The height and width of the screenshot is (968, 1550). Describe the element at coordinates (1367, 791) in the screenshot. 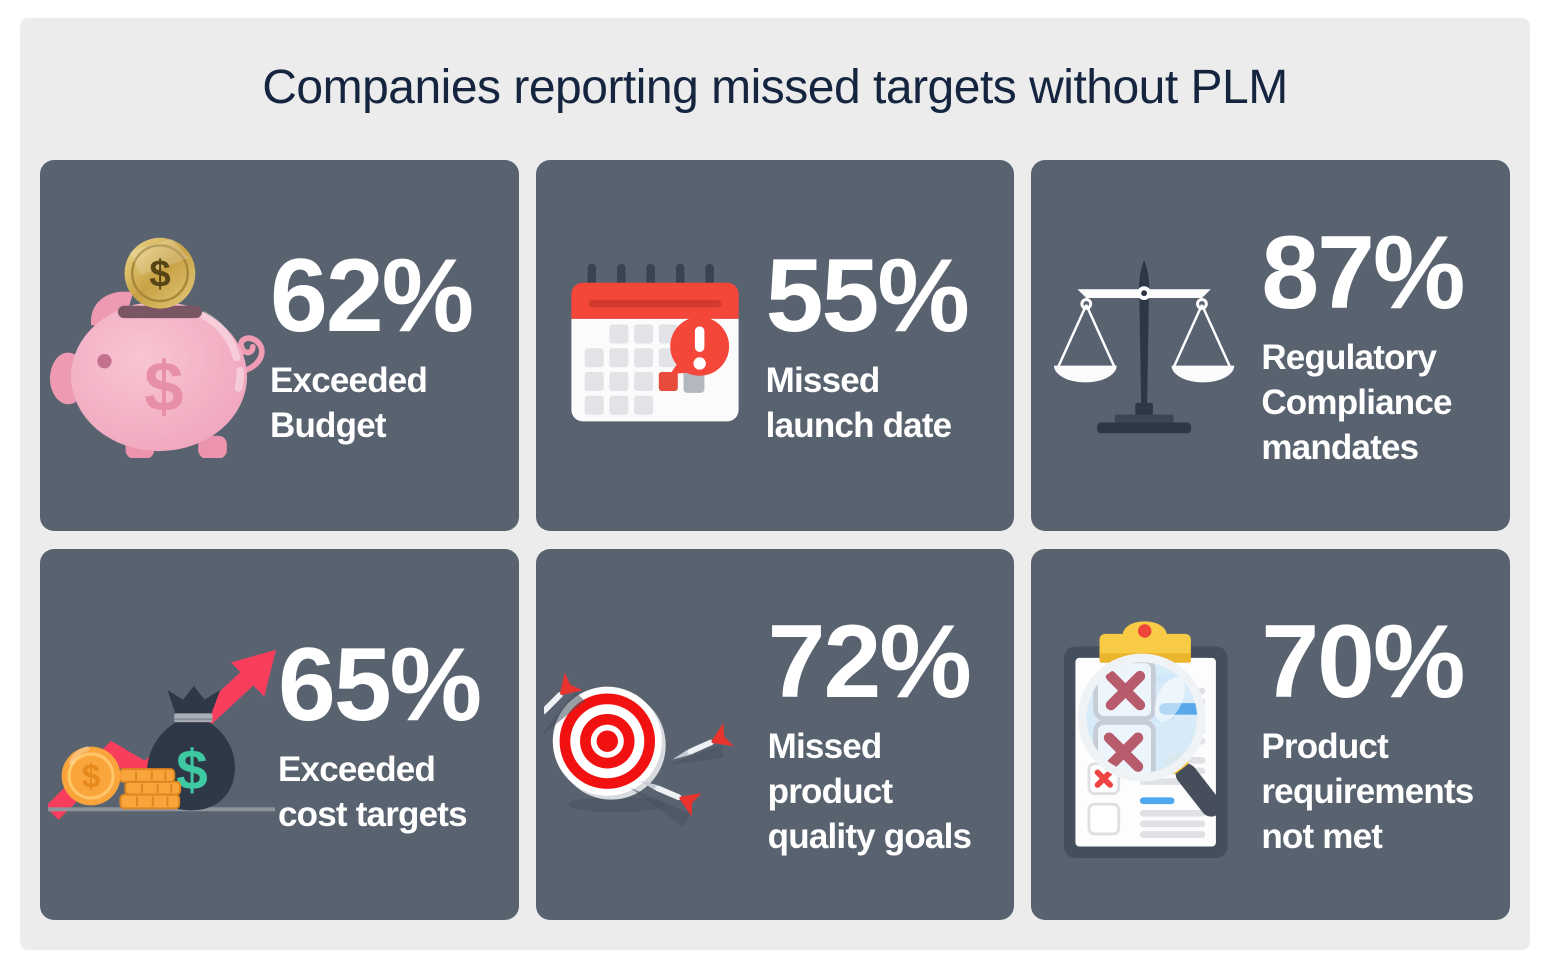

I see `stat-label: Product requirements not met` at that location.